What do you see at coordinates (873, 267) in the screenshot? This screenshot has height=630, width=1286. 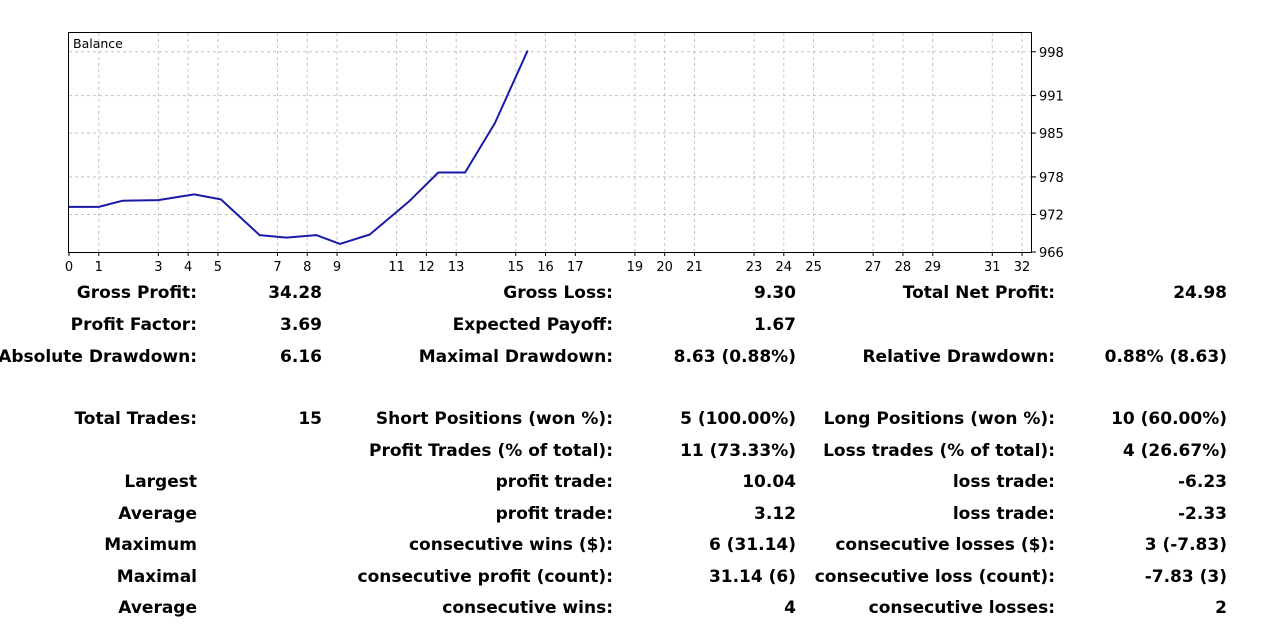 I see `x-tick-label: 27` at bounding box center [873, 267].